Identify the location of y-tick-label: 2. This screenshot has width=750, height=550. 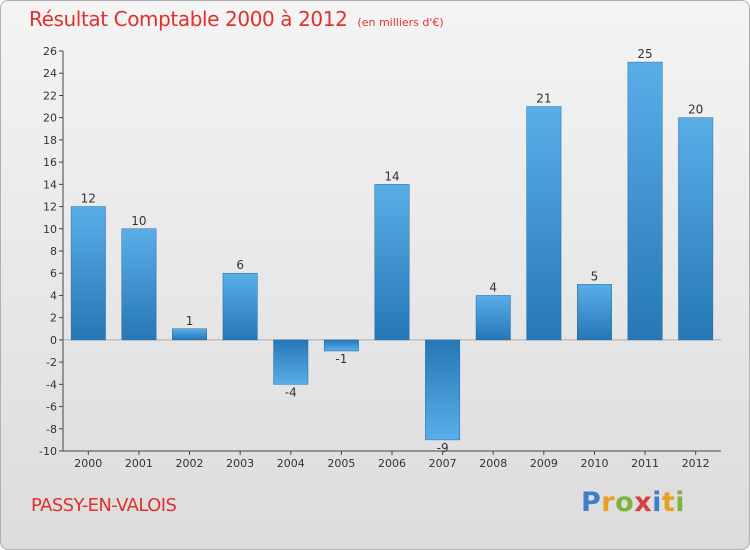
(53, 318).